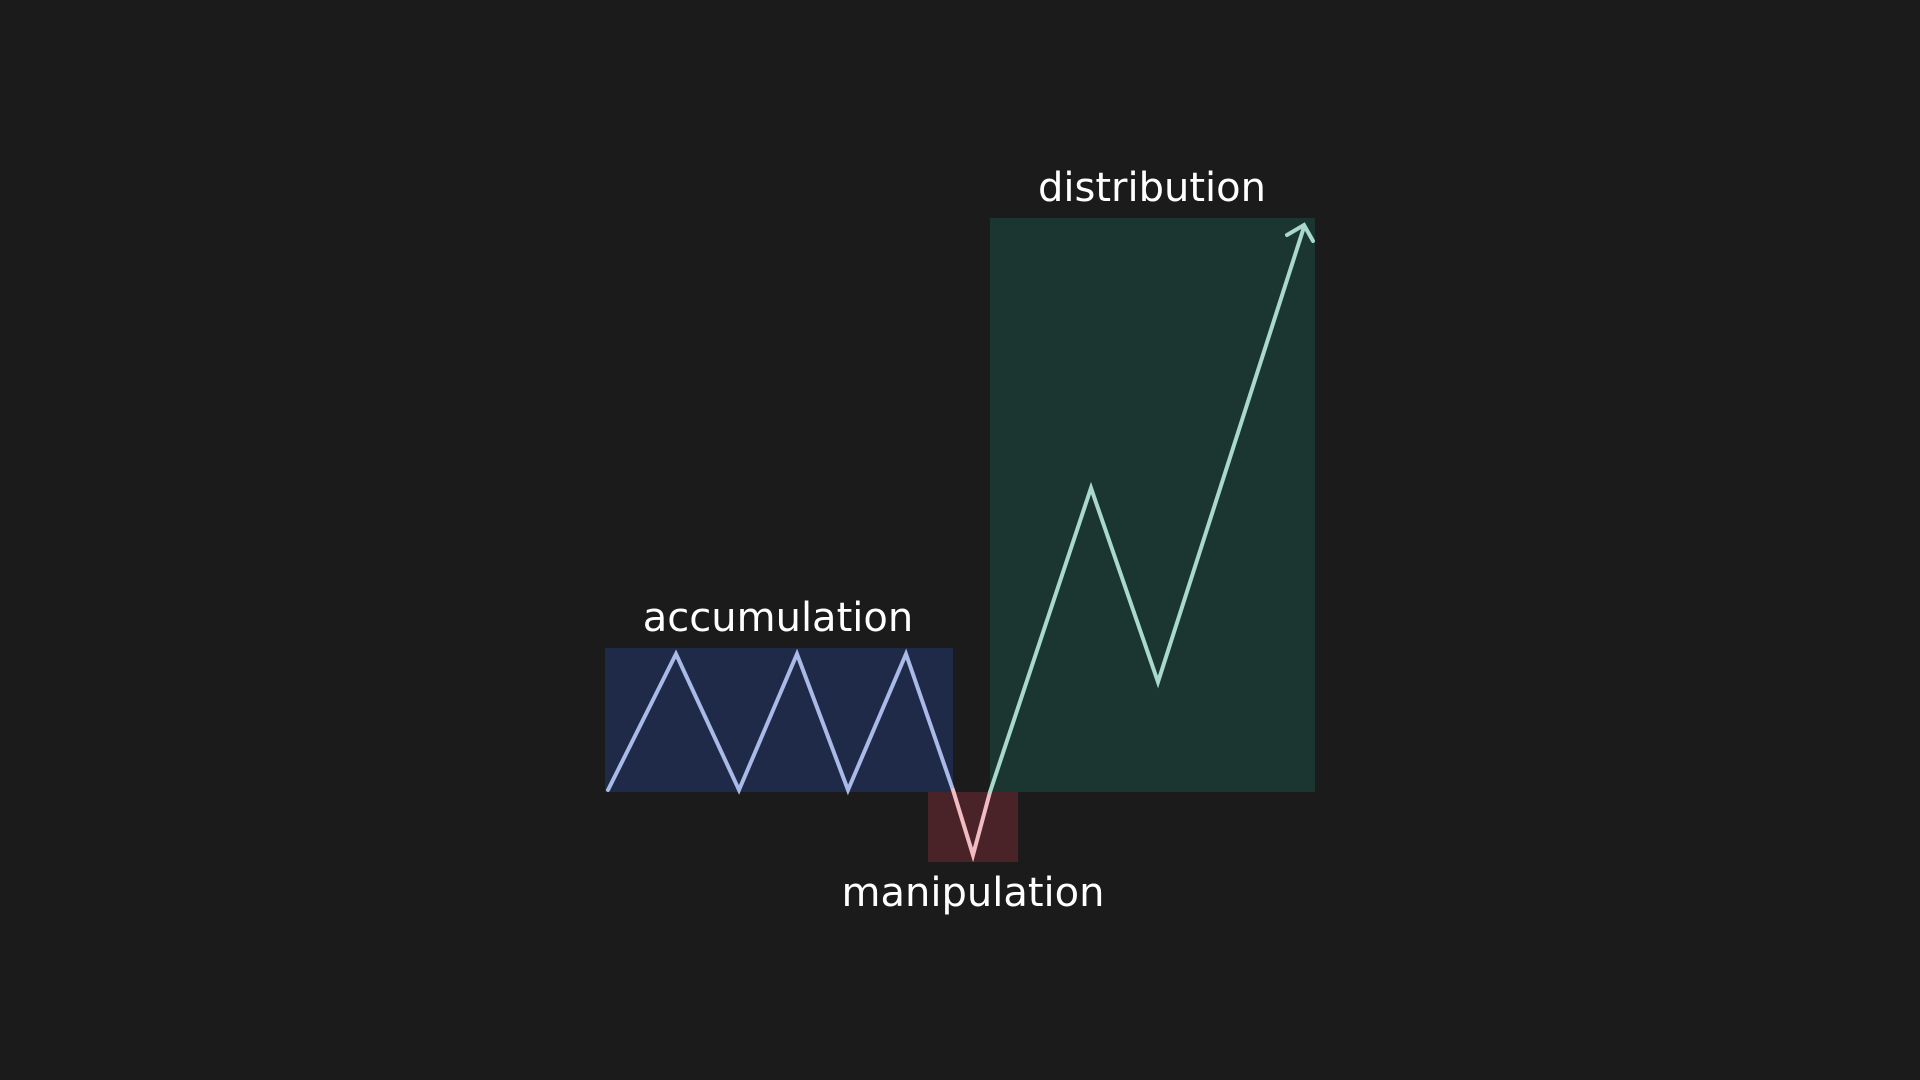 Image resolution: width=1920 pixels, height=1080 pixels. What do you see at coordinates (1300, 232) in the screenshot?
I see `arrow-up-right-icon` at bounding box center [1300, 232].